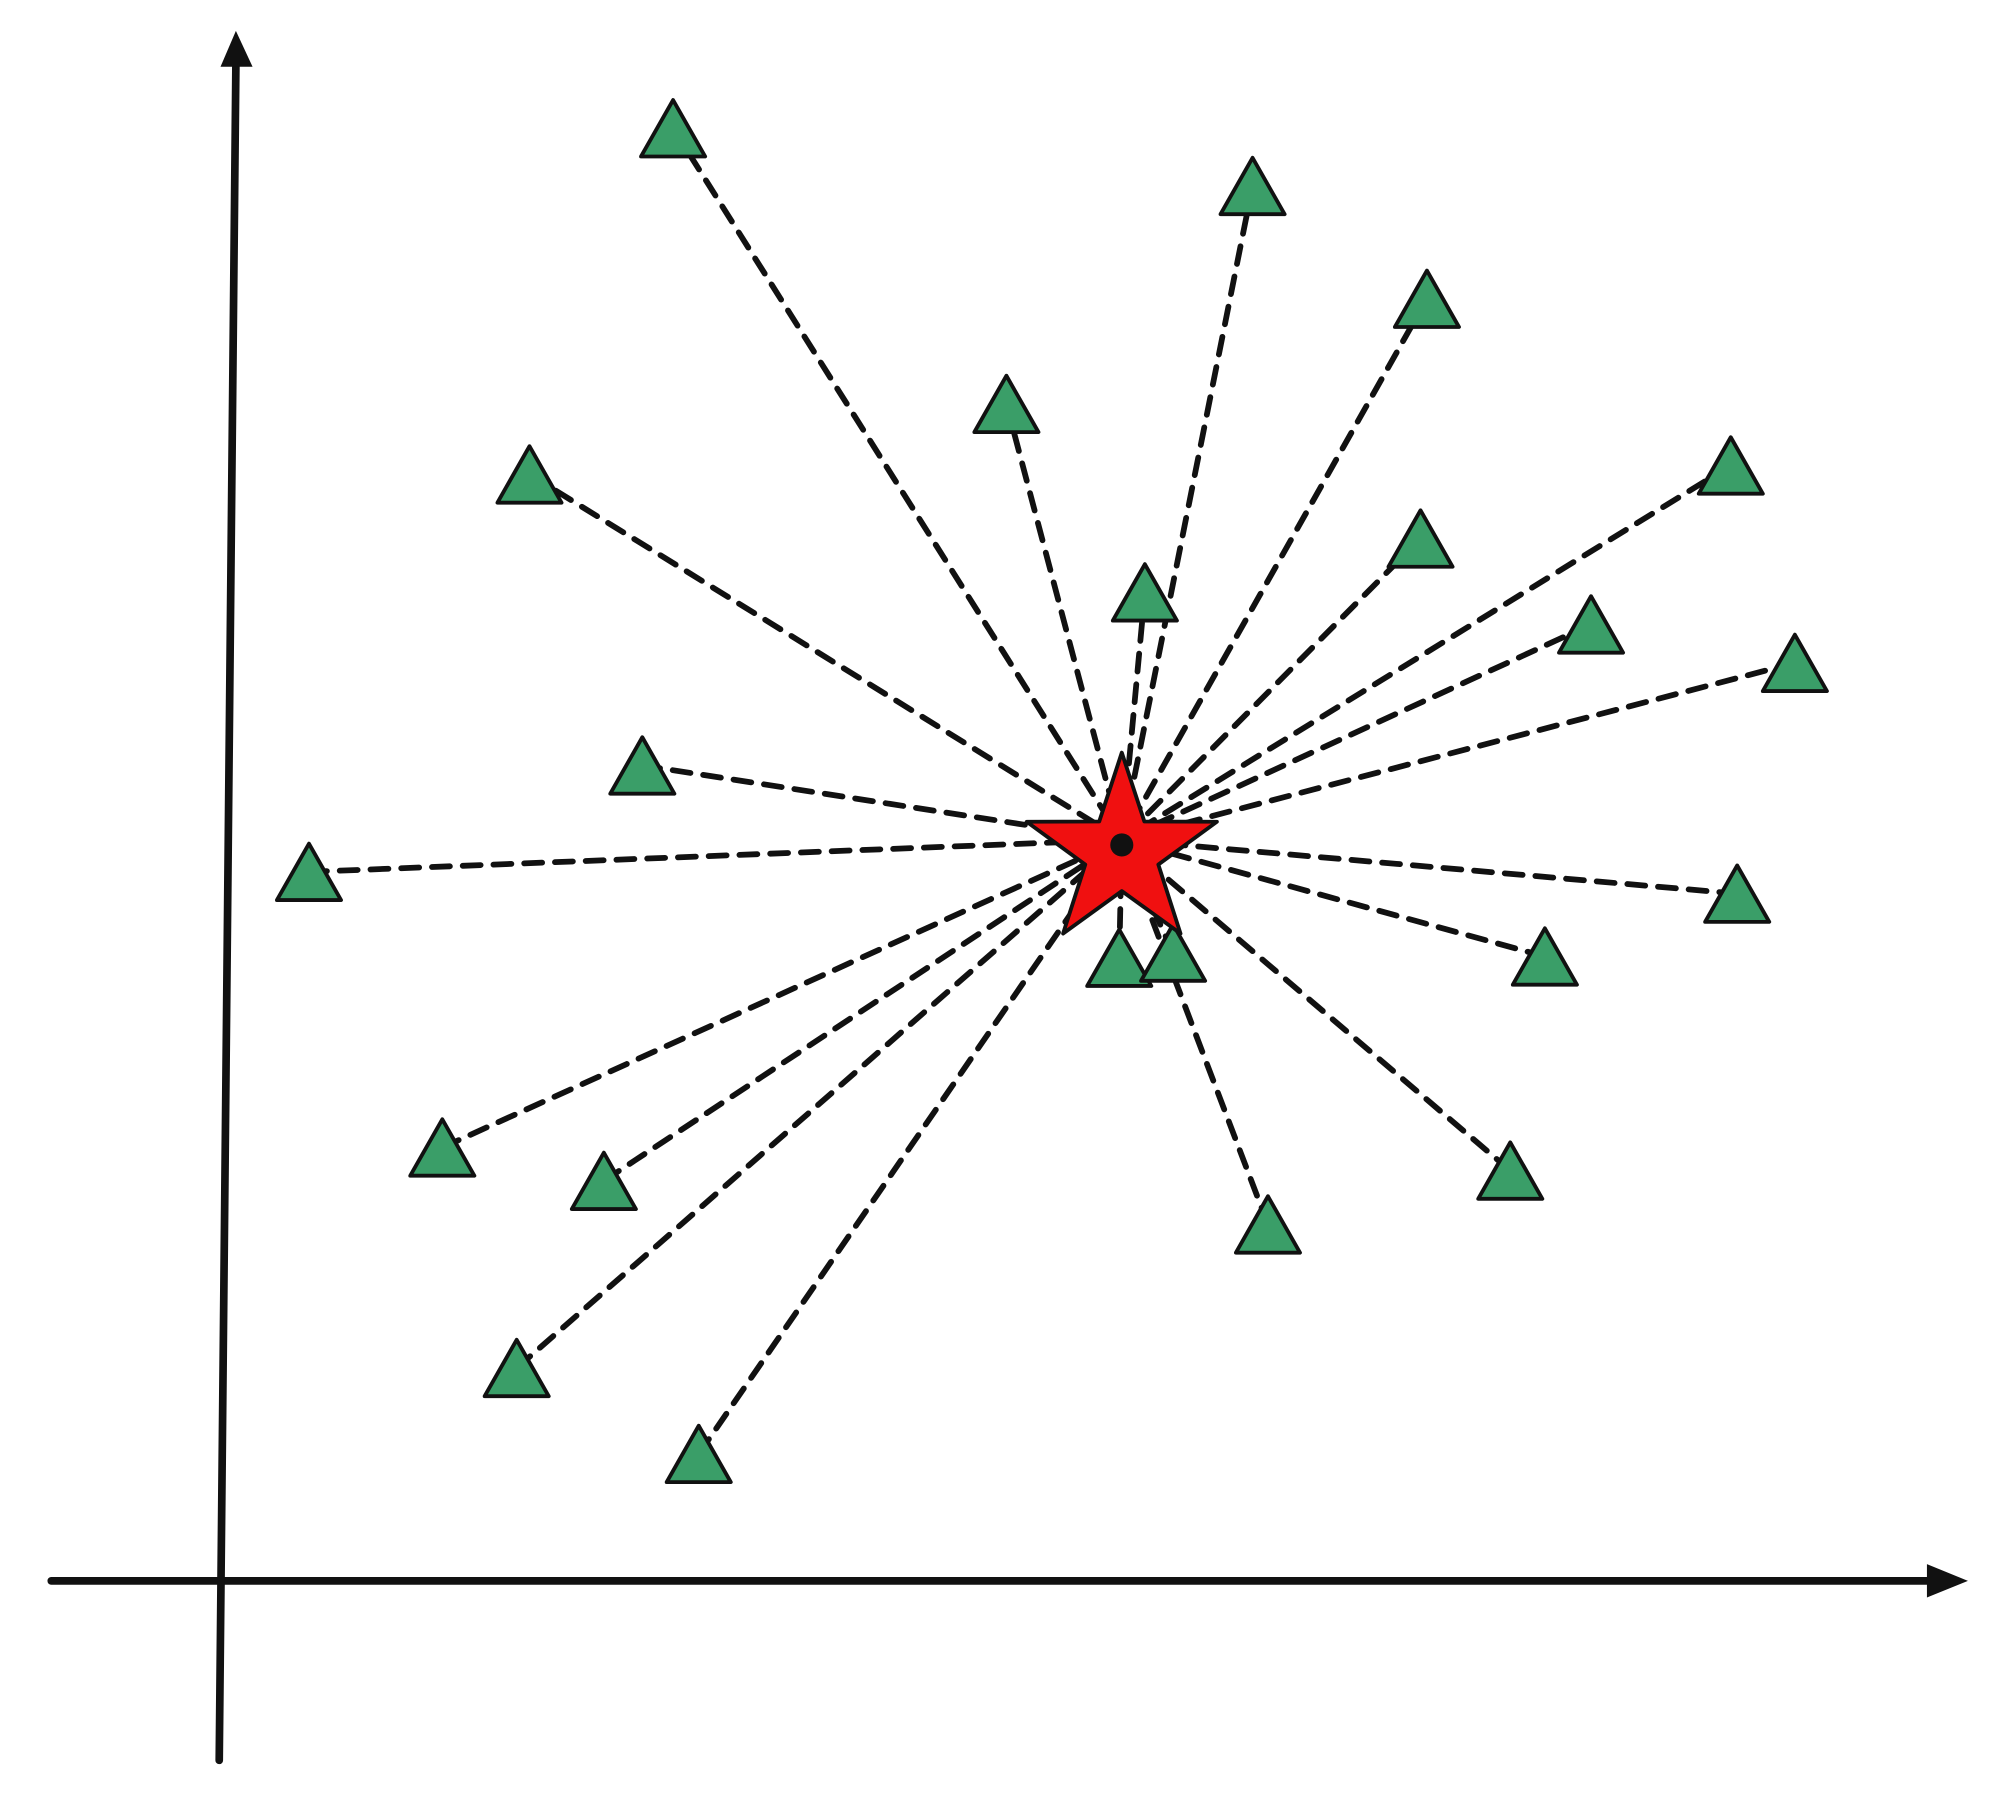 The height and width of the screenshot is (1804, 2000). What do you see at coordinates (236, 48) in the screenshot?
I see `y-axis-arrow-icon` at bounding box center [236, 48].